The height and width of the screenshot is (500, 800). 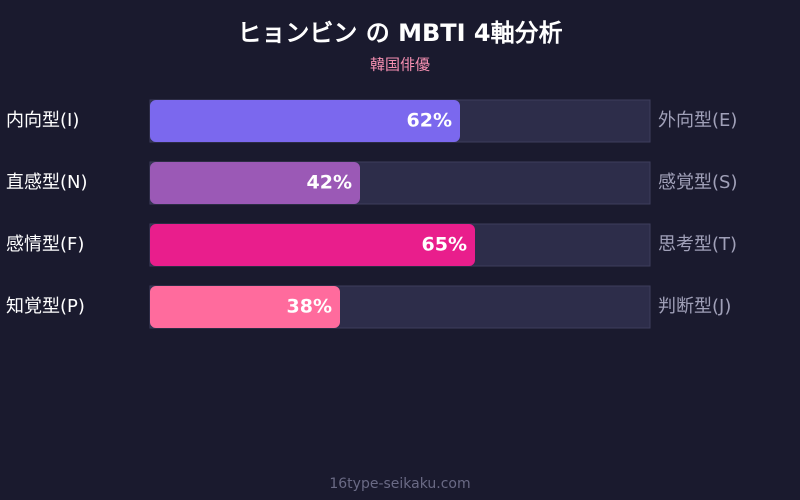 What do you see at coordinates (309, 307) in the screenshot?
I see `value-label: 38%` at bounding box center [309, 307].